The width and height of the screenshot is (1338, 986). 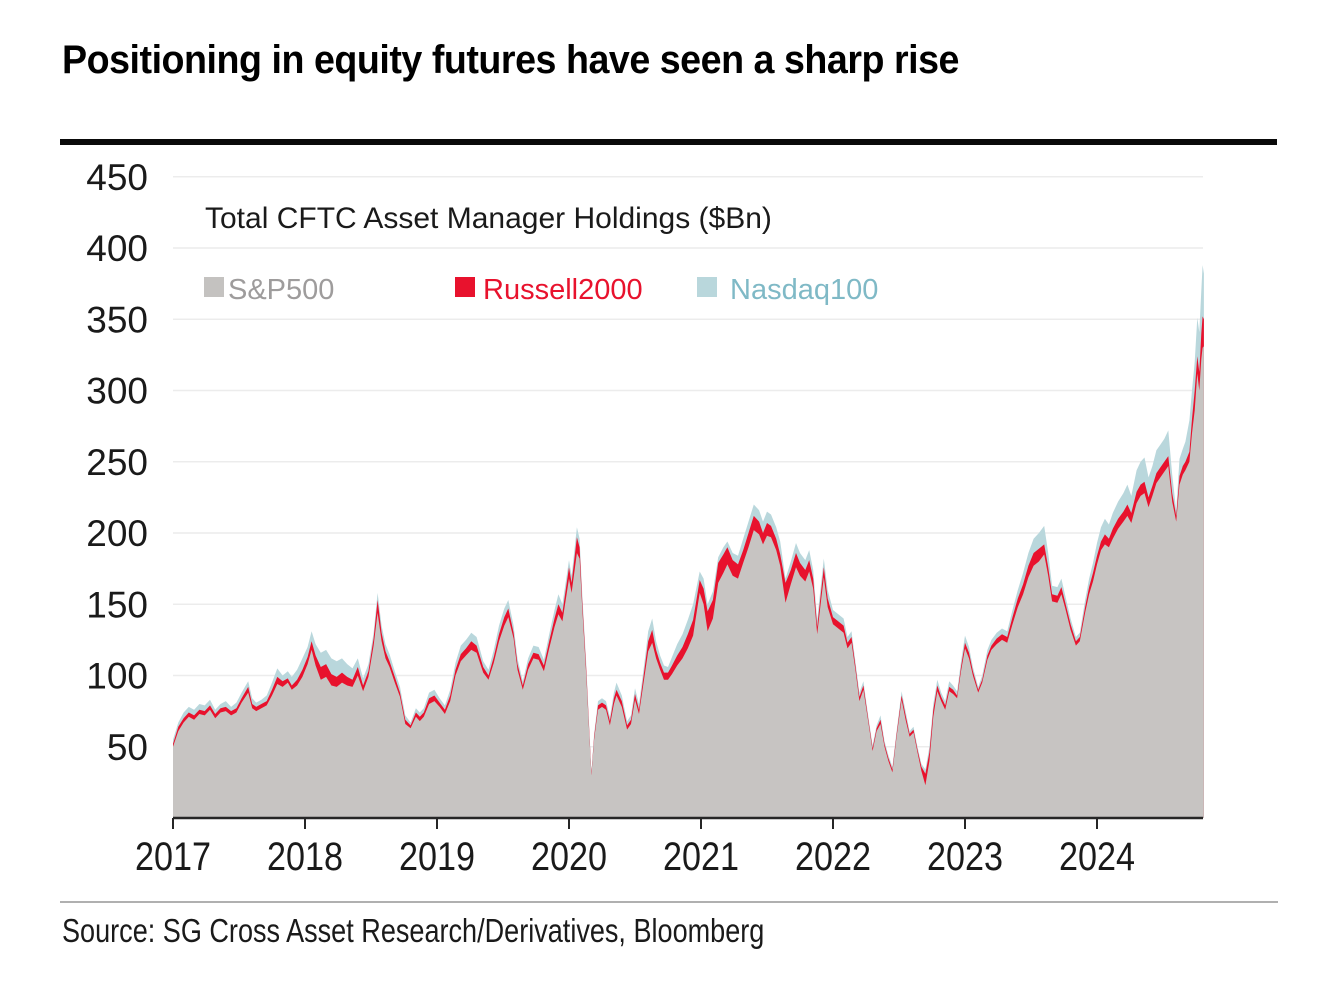 I want to click on x-axis-label-2023: 2023, so click(x=965, y=857).